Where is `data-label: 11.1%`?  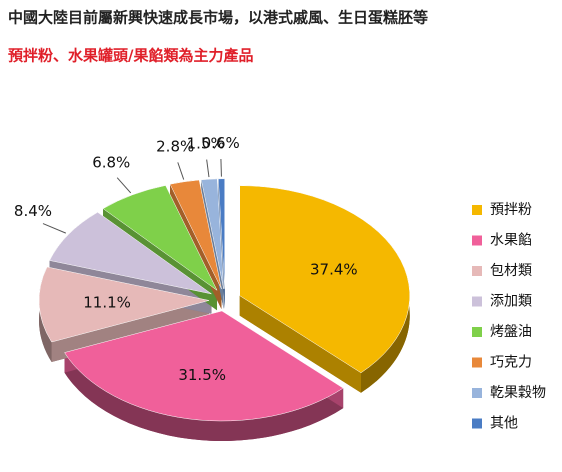
data-label: 11.1% is located at coordinates (107, 303).